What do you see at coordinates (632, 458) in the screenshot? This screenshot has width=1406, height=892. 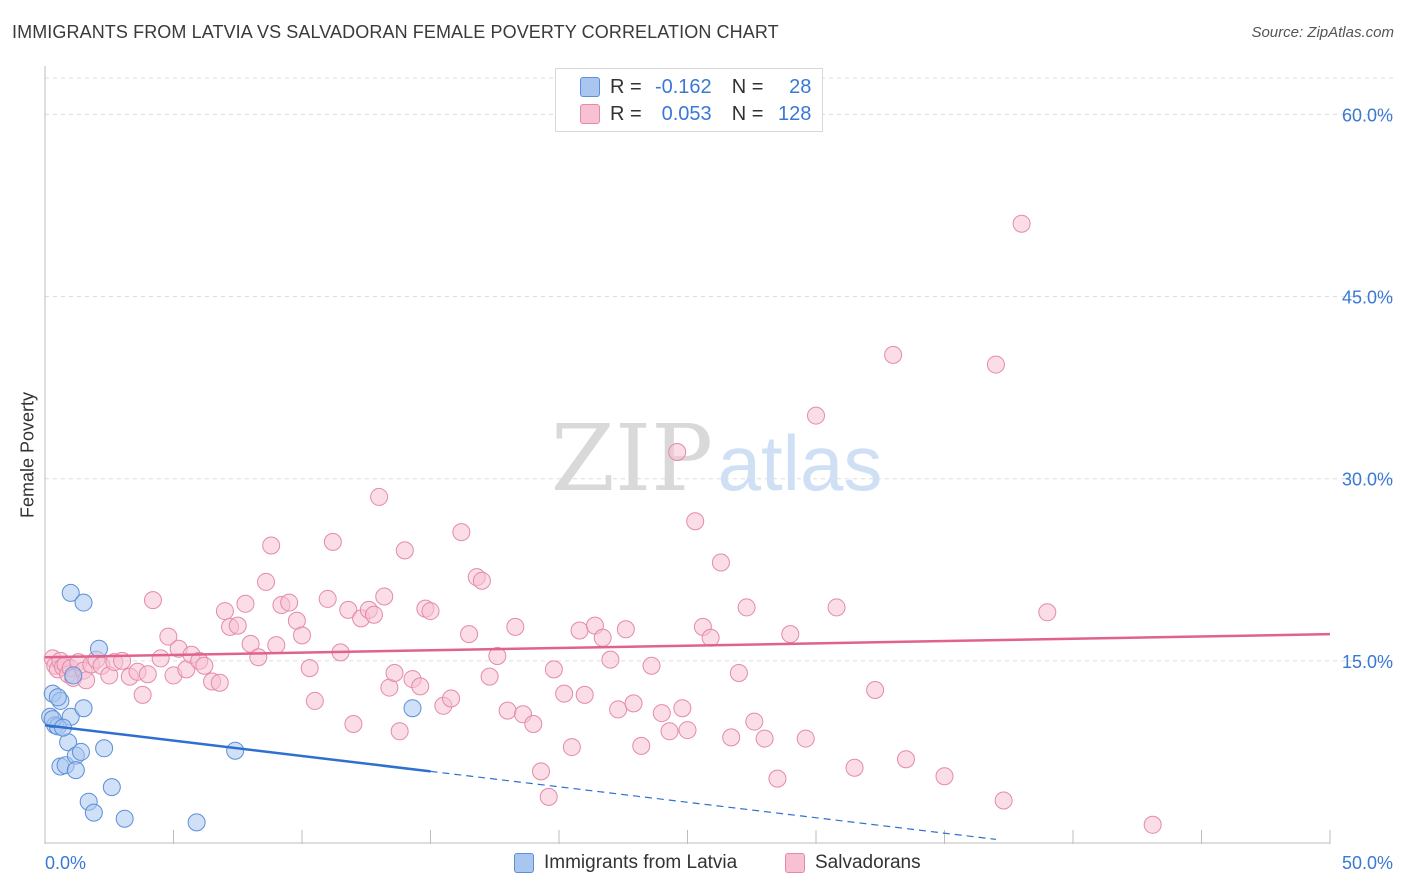 I see `watermark-zip: ZIP` at bounding box center [632, 458].